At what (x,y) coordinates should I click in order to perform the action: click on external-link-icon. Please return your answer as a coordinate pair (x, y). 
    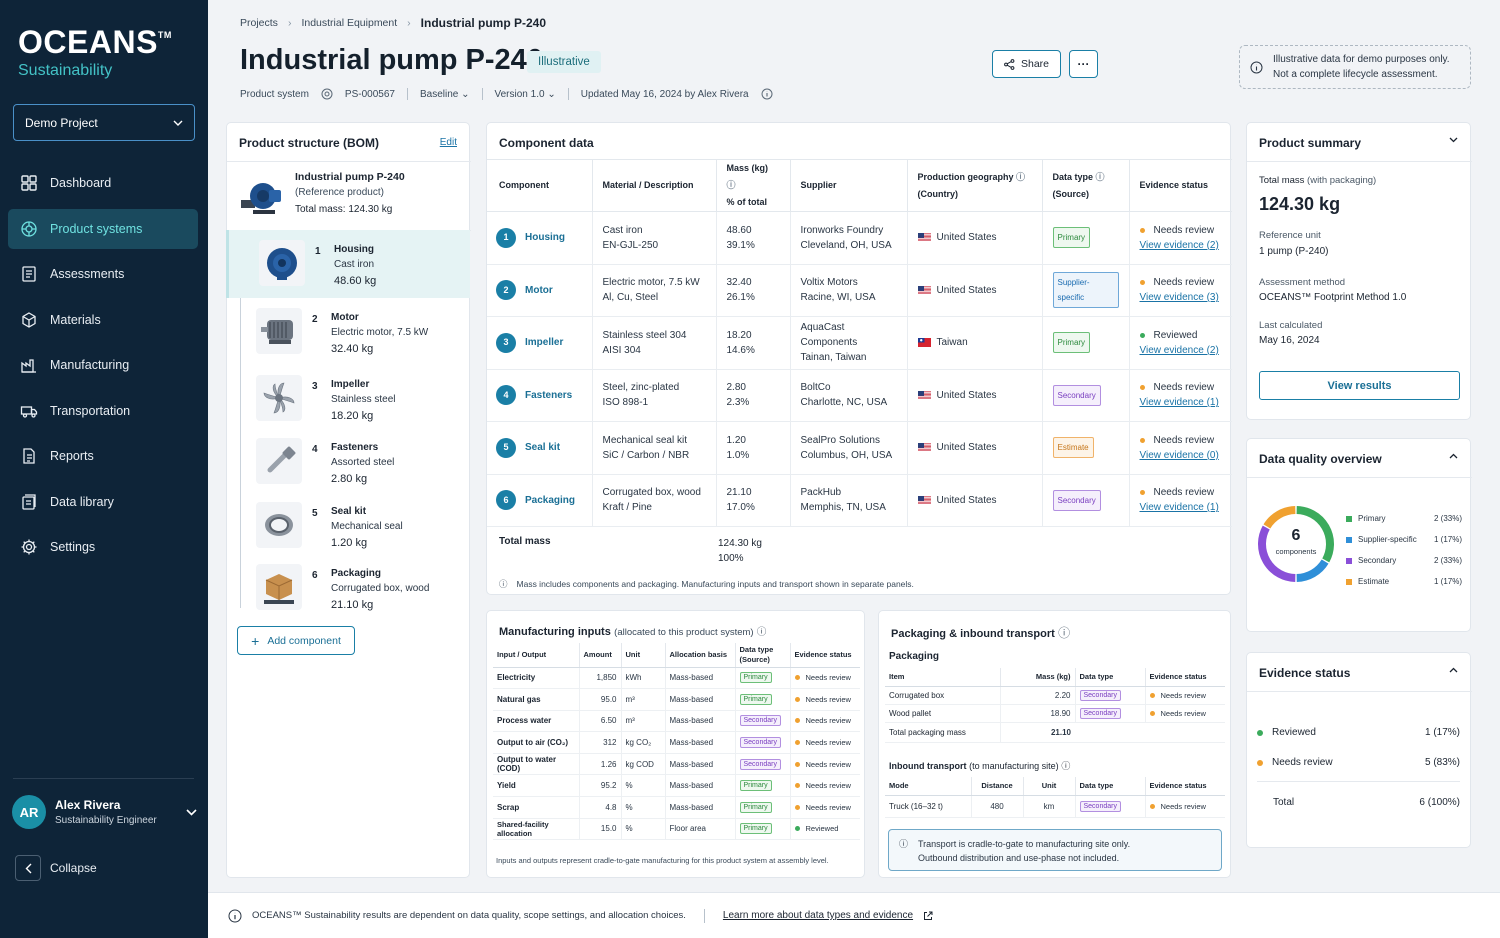
    Looking at the image, I should click on (928, 916).